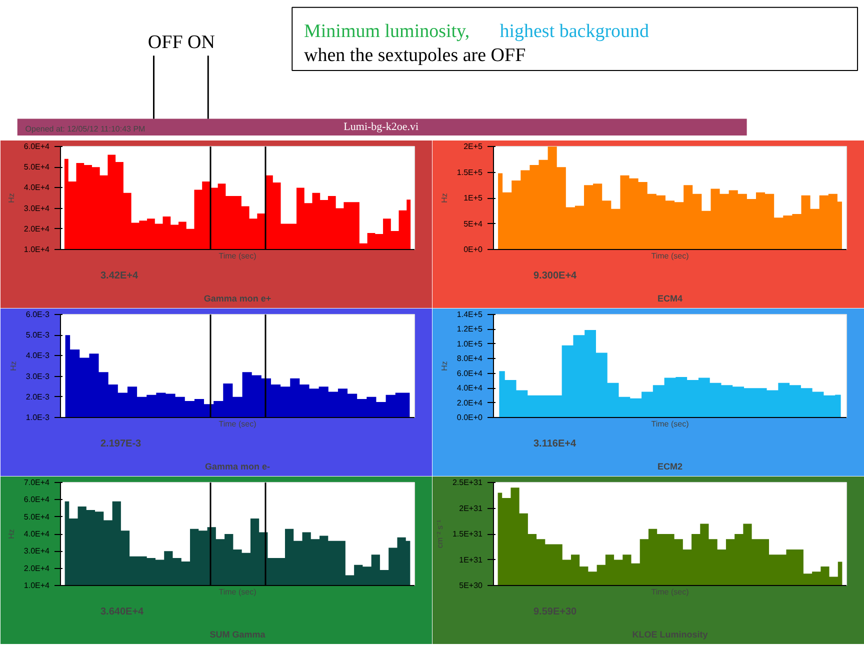 This screenshot has height=645, width=864. Describe the element at coordinates (471, 559) in the screenshot. I see `y-tick-label: 1E+31` at that location.